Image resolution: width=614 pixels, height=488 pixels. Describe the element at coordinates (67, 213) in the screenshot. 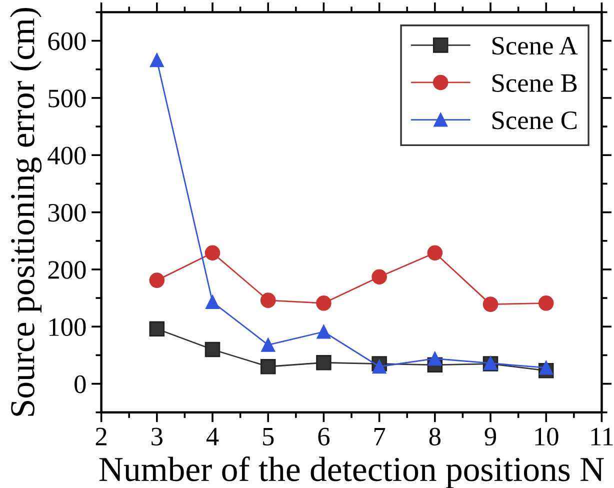

I see `y-tick-label: 300` at that location.